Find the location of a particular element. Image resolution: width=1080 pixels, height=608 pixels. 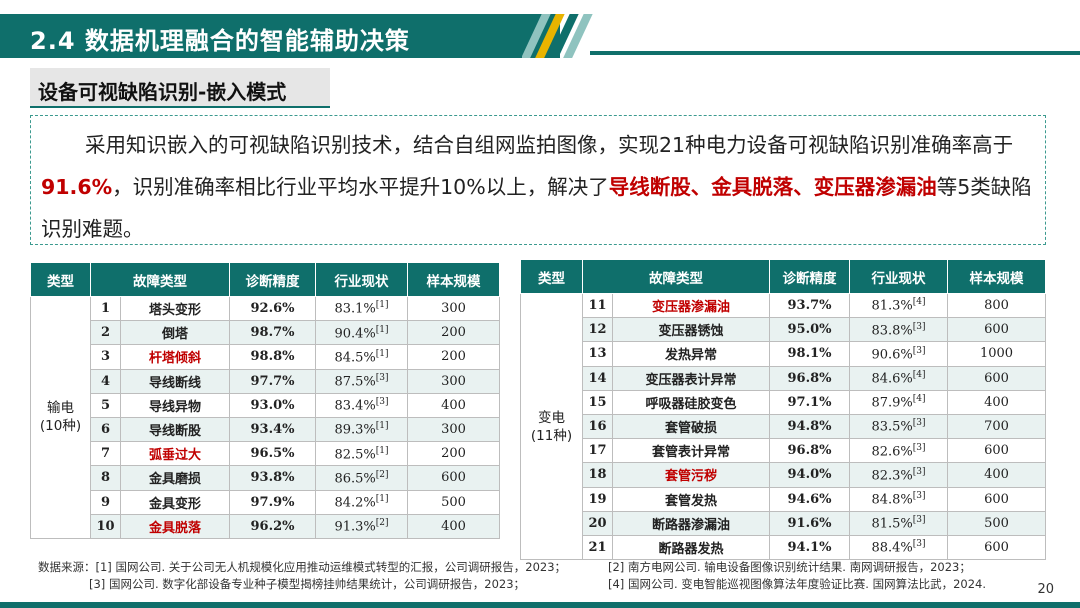

category-cell: 变电 (11种) is located at coordinates (551, 426).